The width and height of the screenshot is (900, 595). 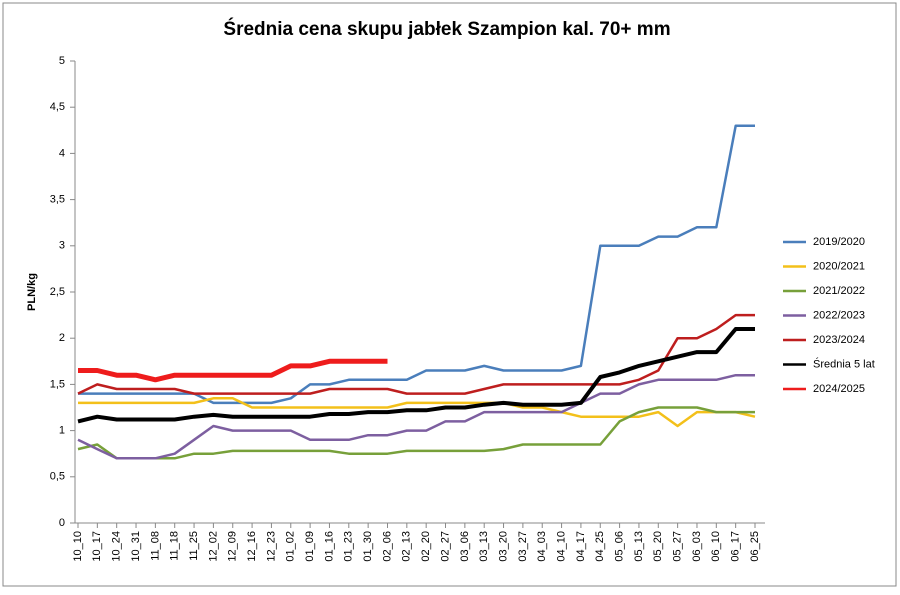 I want to click on x-tick-label: 03_27, so click(x=523, y=546).